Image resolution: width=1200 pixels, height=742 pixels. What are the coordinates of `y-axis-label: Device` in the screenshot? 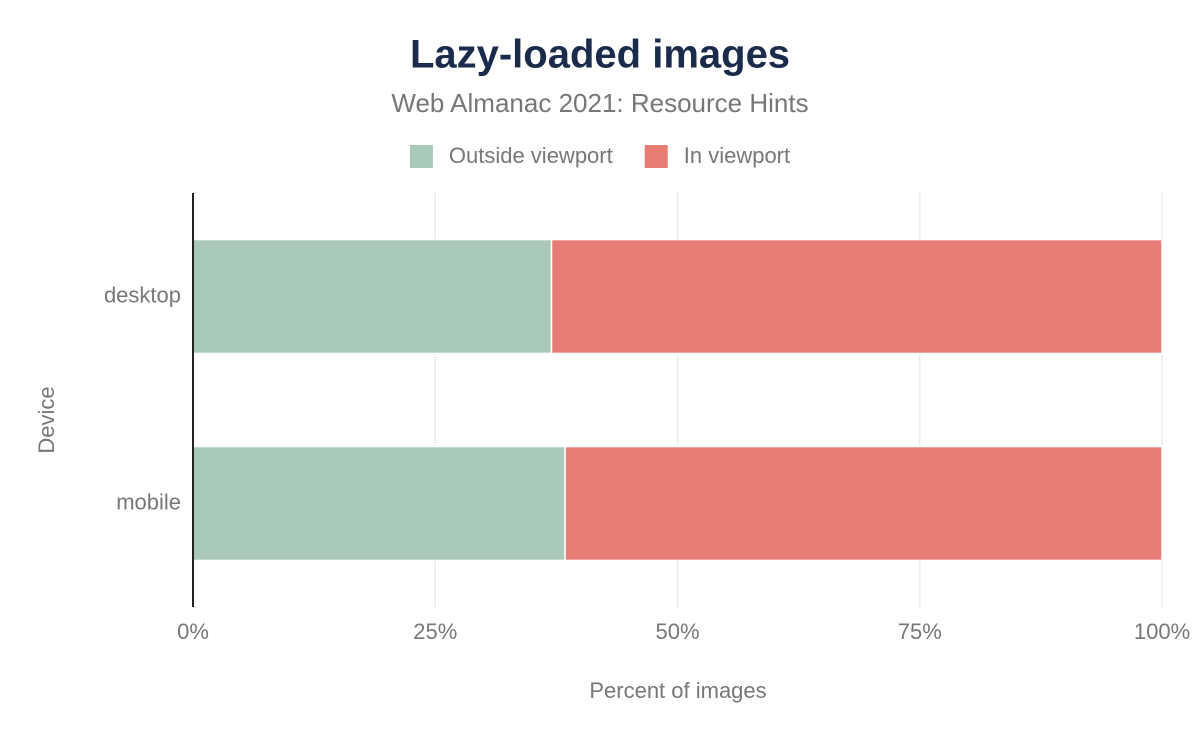 It's located at (46, 419).